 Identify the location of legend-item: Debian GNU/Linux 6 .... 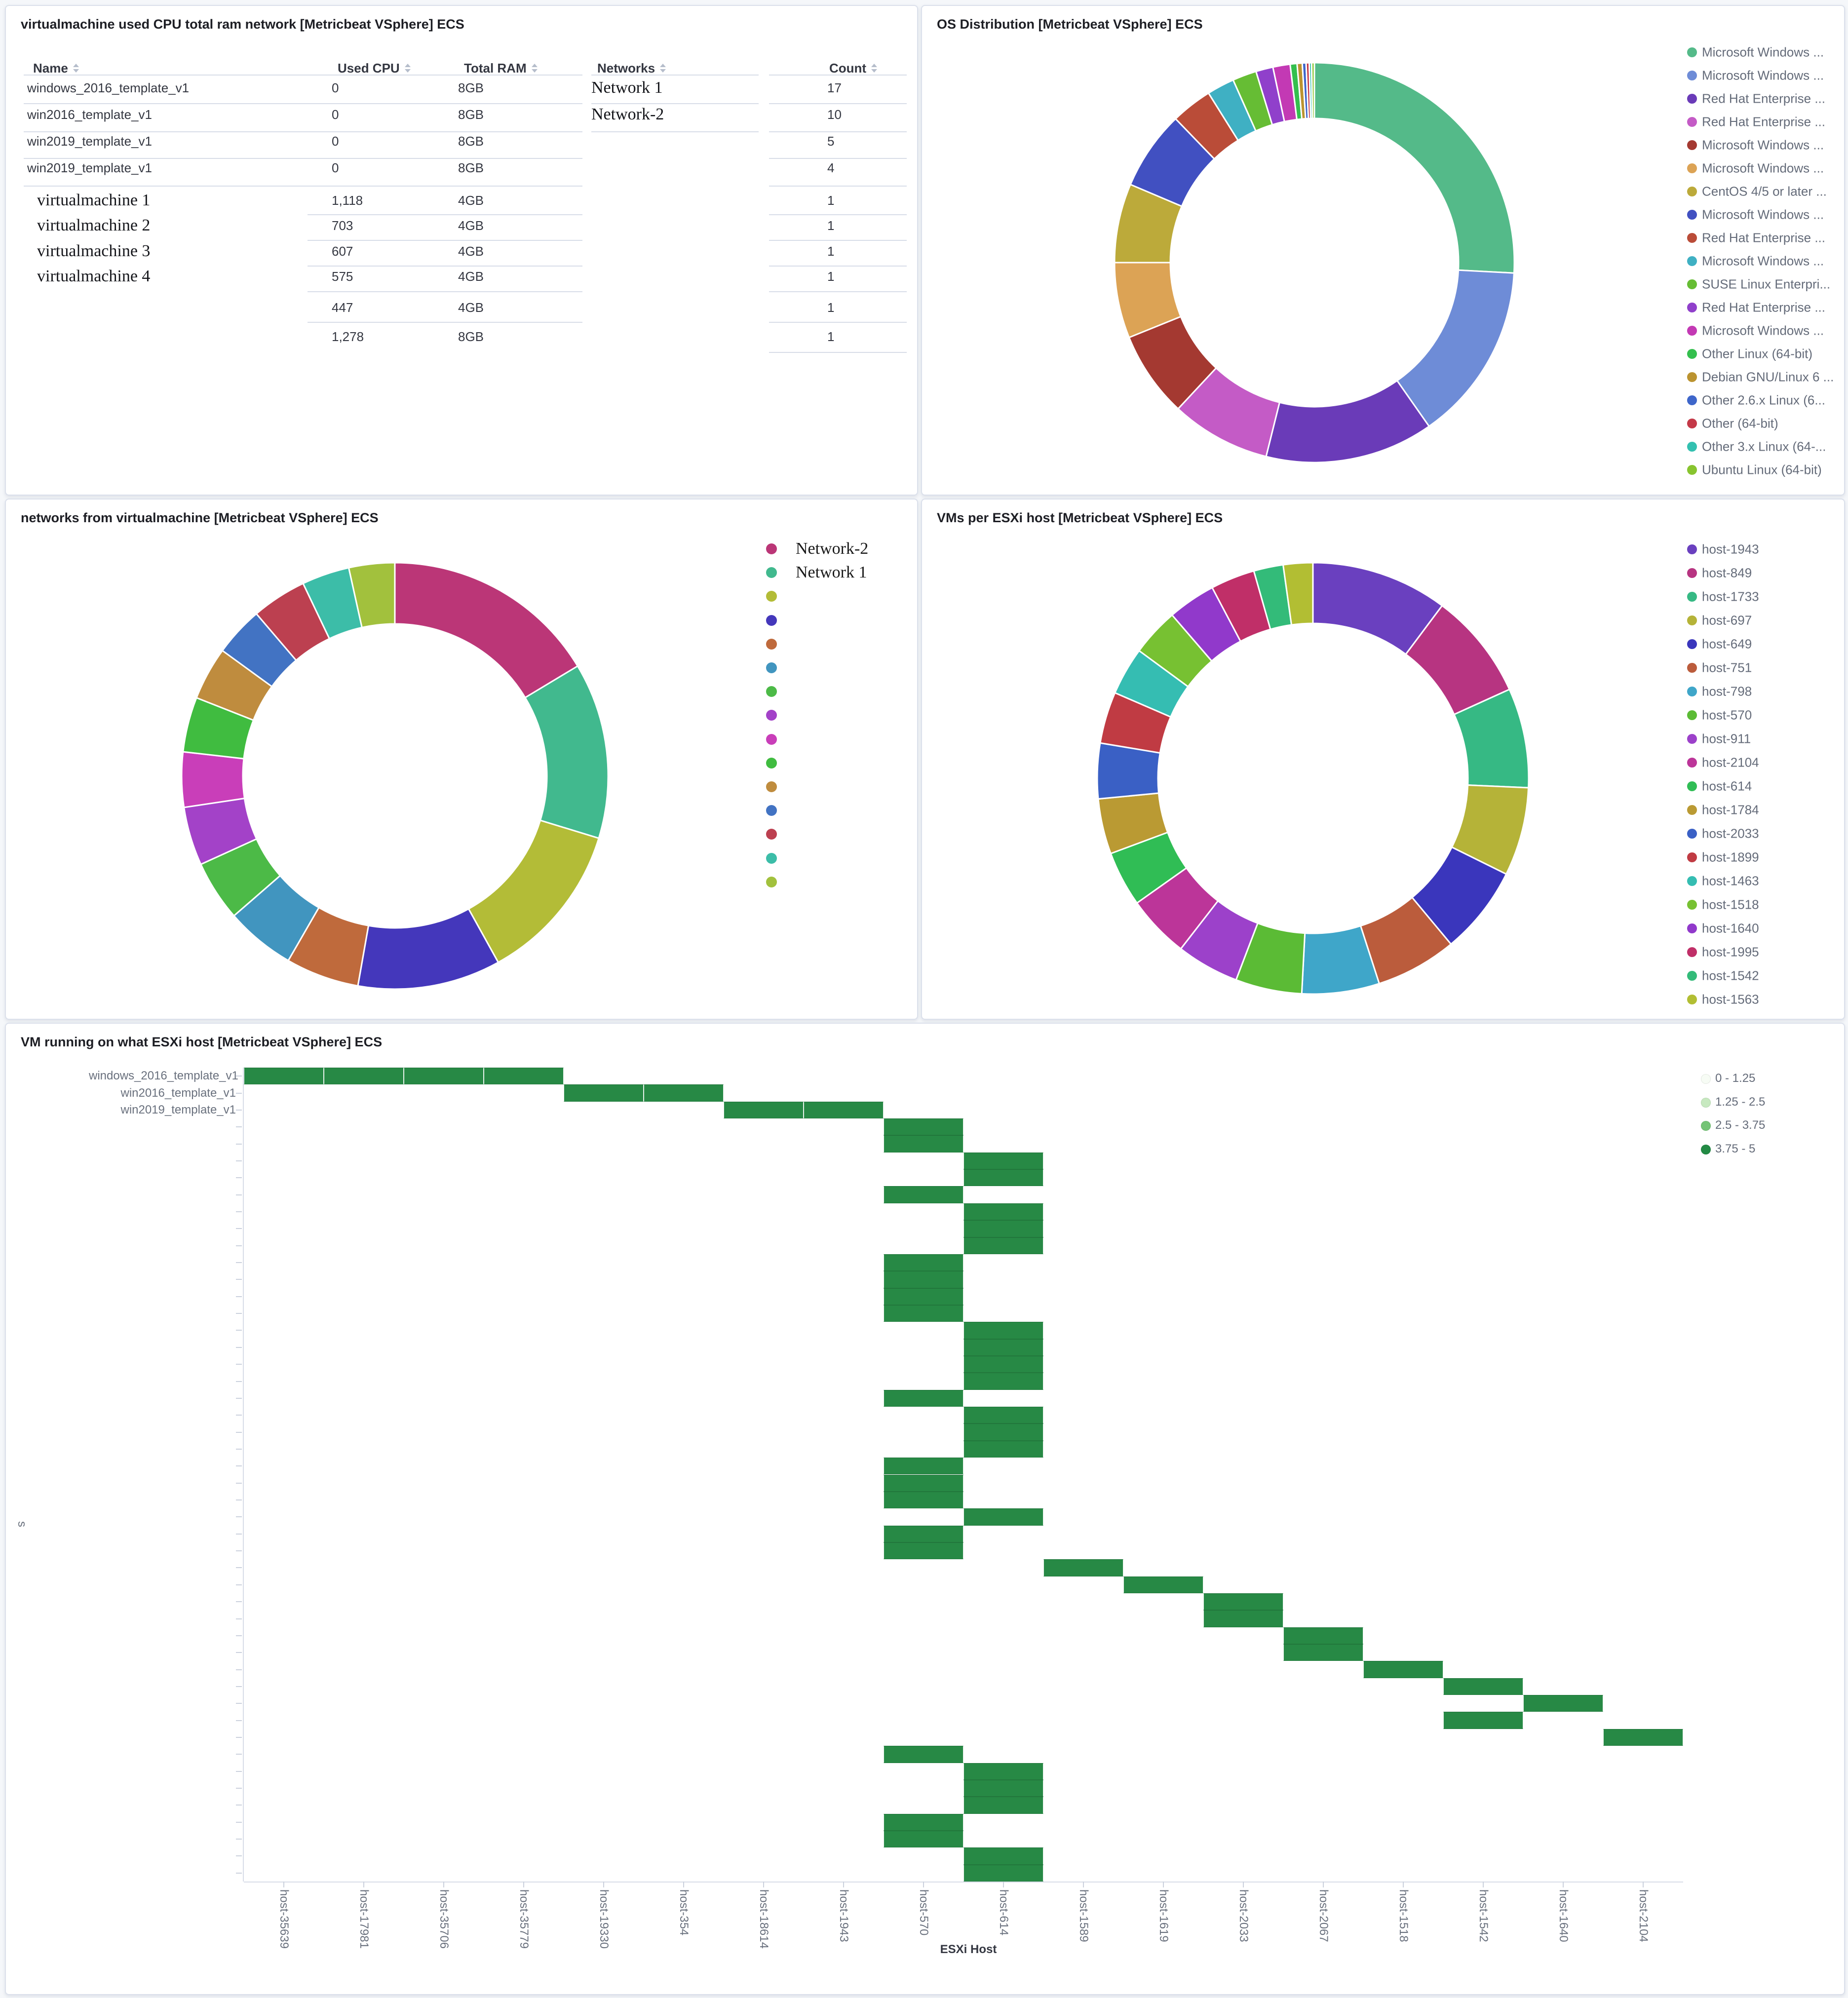
(1768, 376).